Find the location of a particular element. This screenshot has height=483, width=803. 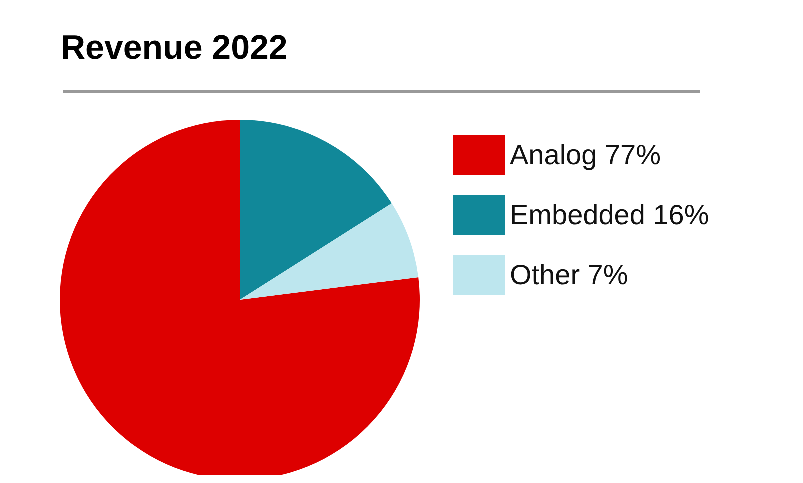

chart-title: Revenue 2022 is located at coordinates (174, 48).